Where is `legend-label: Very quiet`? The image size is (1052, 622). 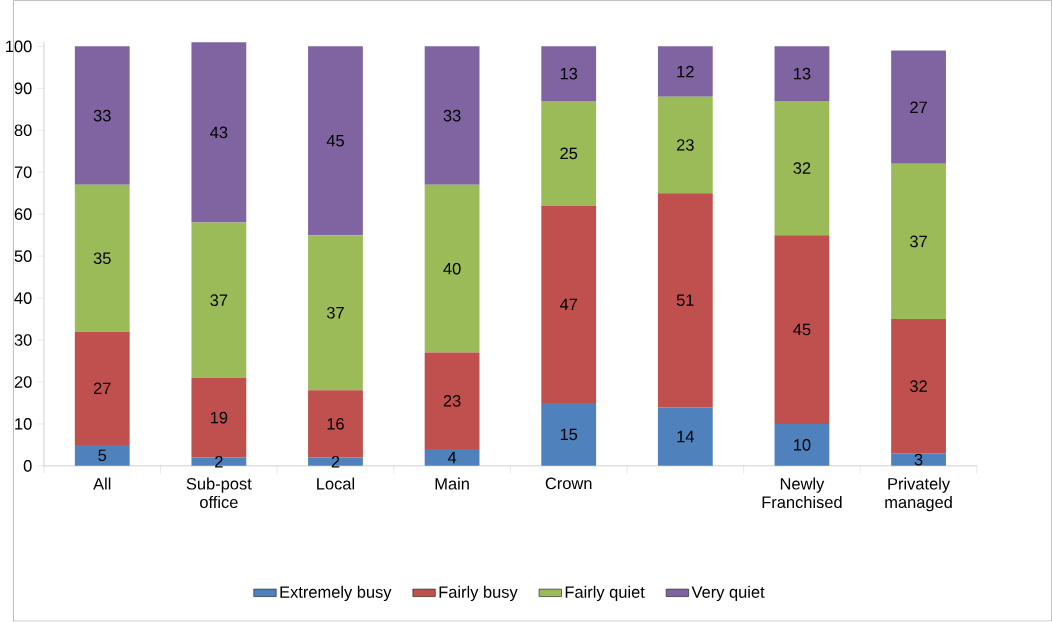 legend-label: Very quiet is located at coordinates (728, 594).